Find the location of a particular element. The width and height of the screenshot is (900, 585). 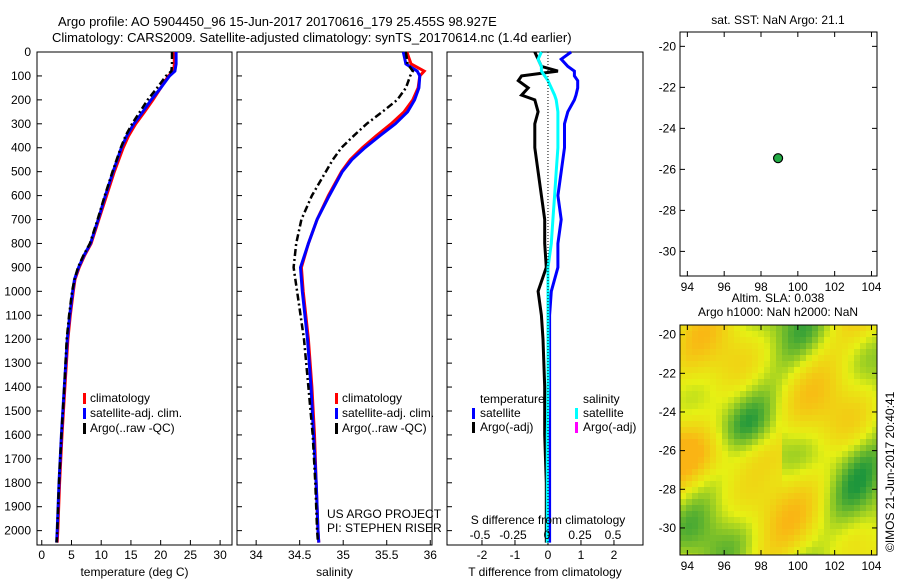

y-tick-label: 700 is located at coordinates (21, 220).